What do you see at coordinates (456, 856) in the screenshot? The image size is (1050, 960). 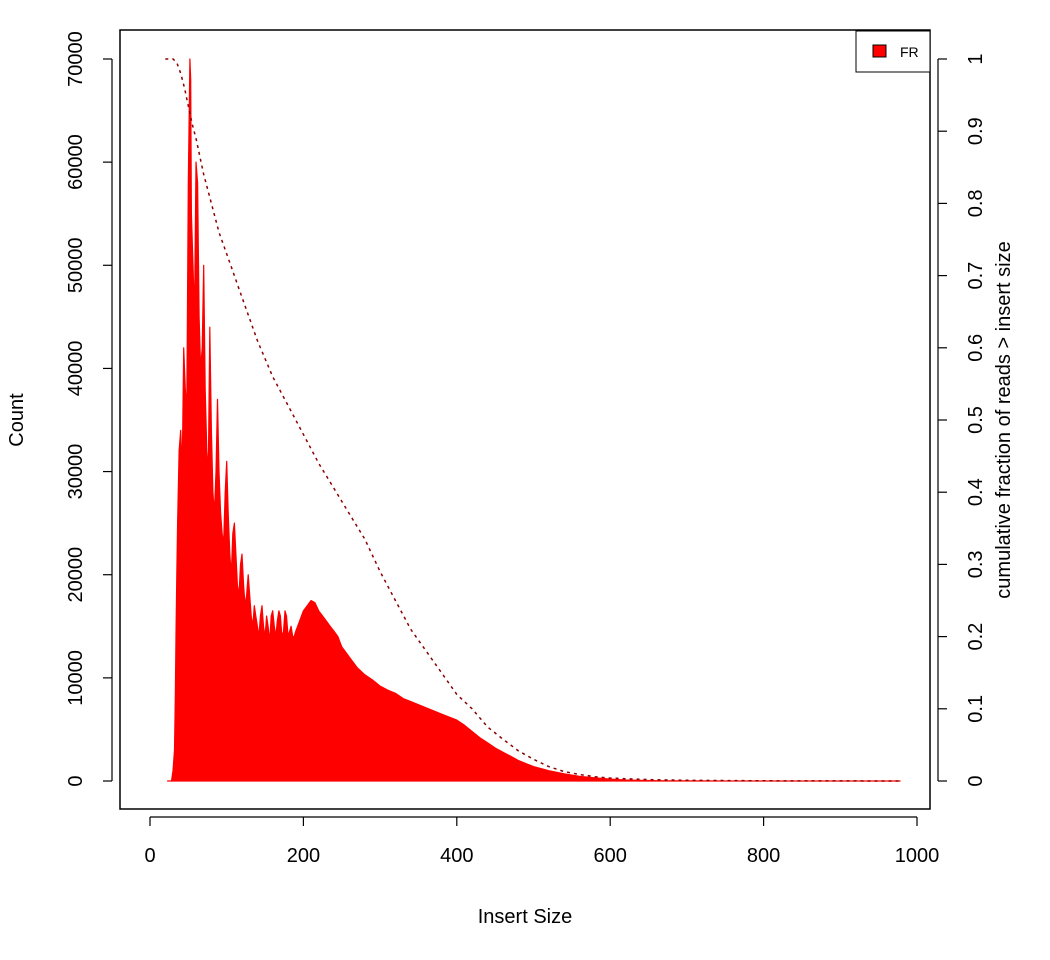 I see `x-tick-label: 400` at bounding box center [456, 856].